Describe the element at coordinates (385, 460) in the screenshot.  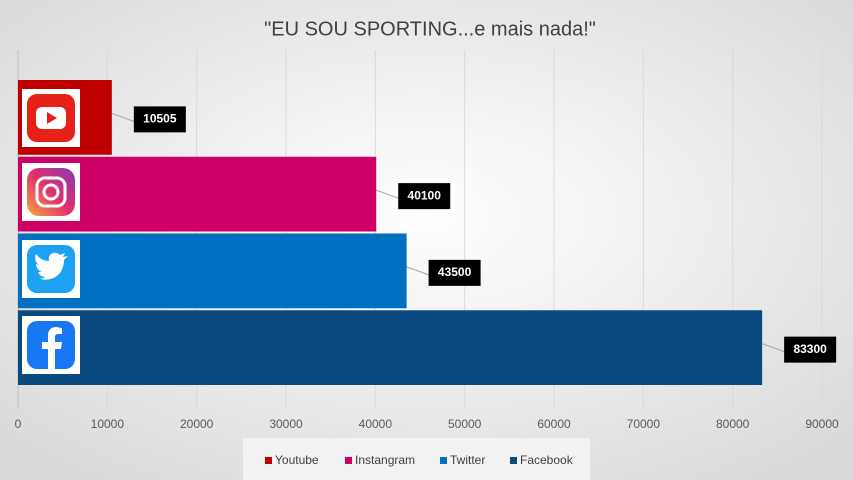
I see `legend-label: Instangram` at that location.